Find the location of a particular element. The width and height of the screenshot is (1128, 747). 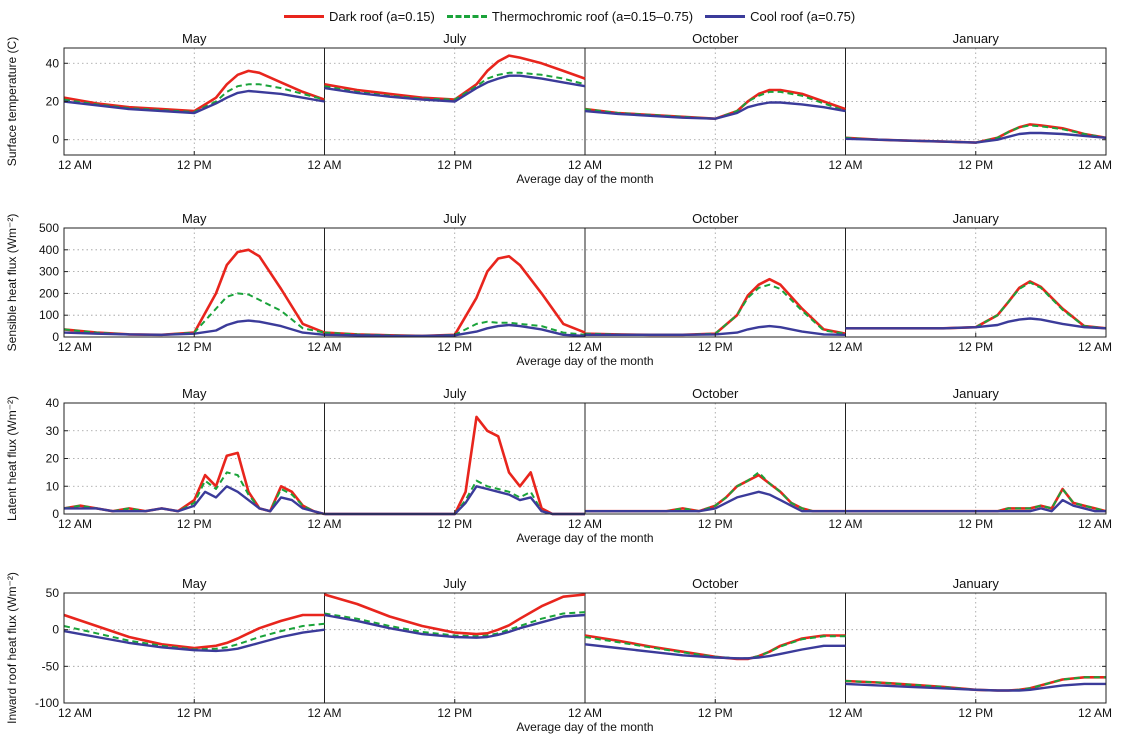

legend-item: Dark roof (a=0.15) is located at coordinates (359, 16).